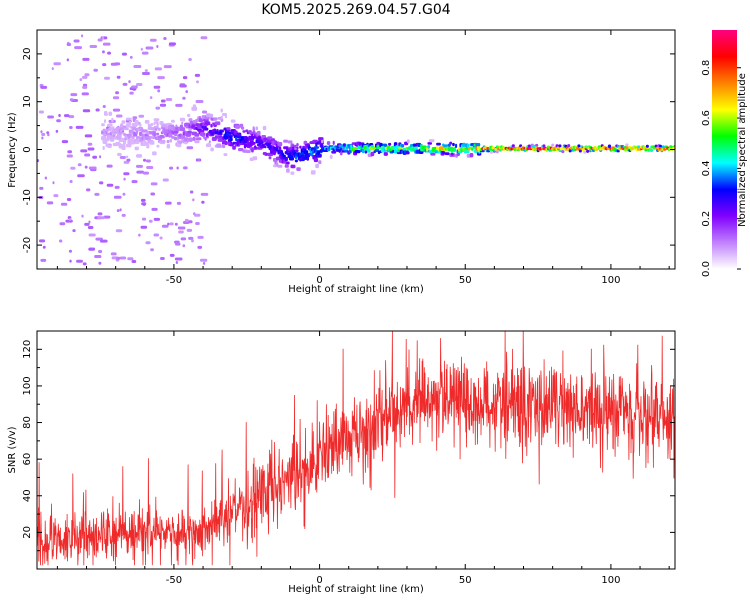 Image resolution: width=750 pixels, height=600 pixels. I want to click on spectrogram-y-tick-label: 10, so click(27, 101).